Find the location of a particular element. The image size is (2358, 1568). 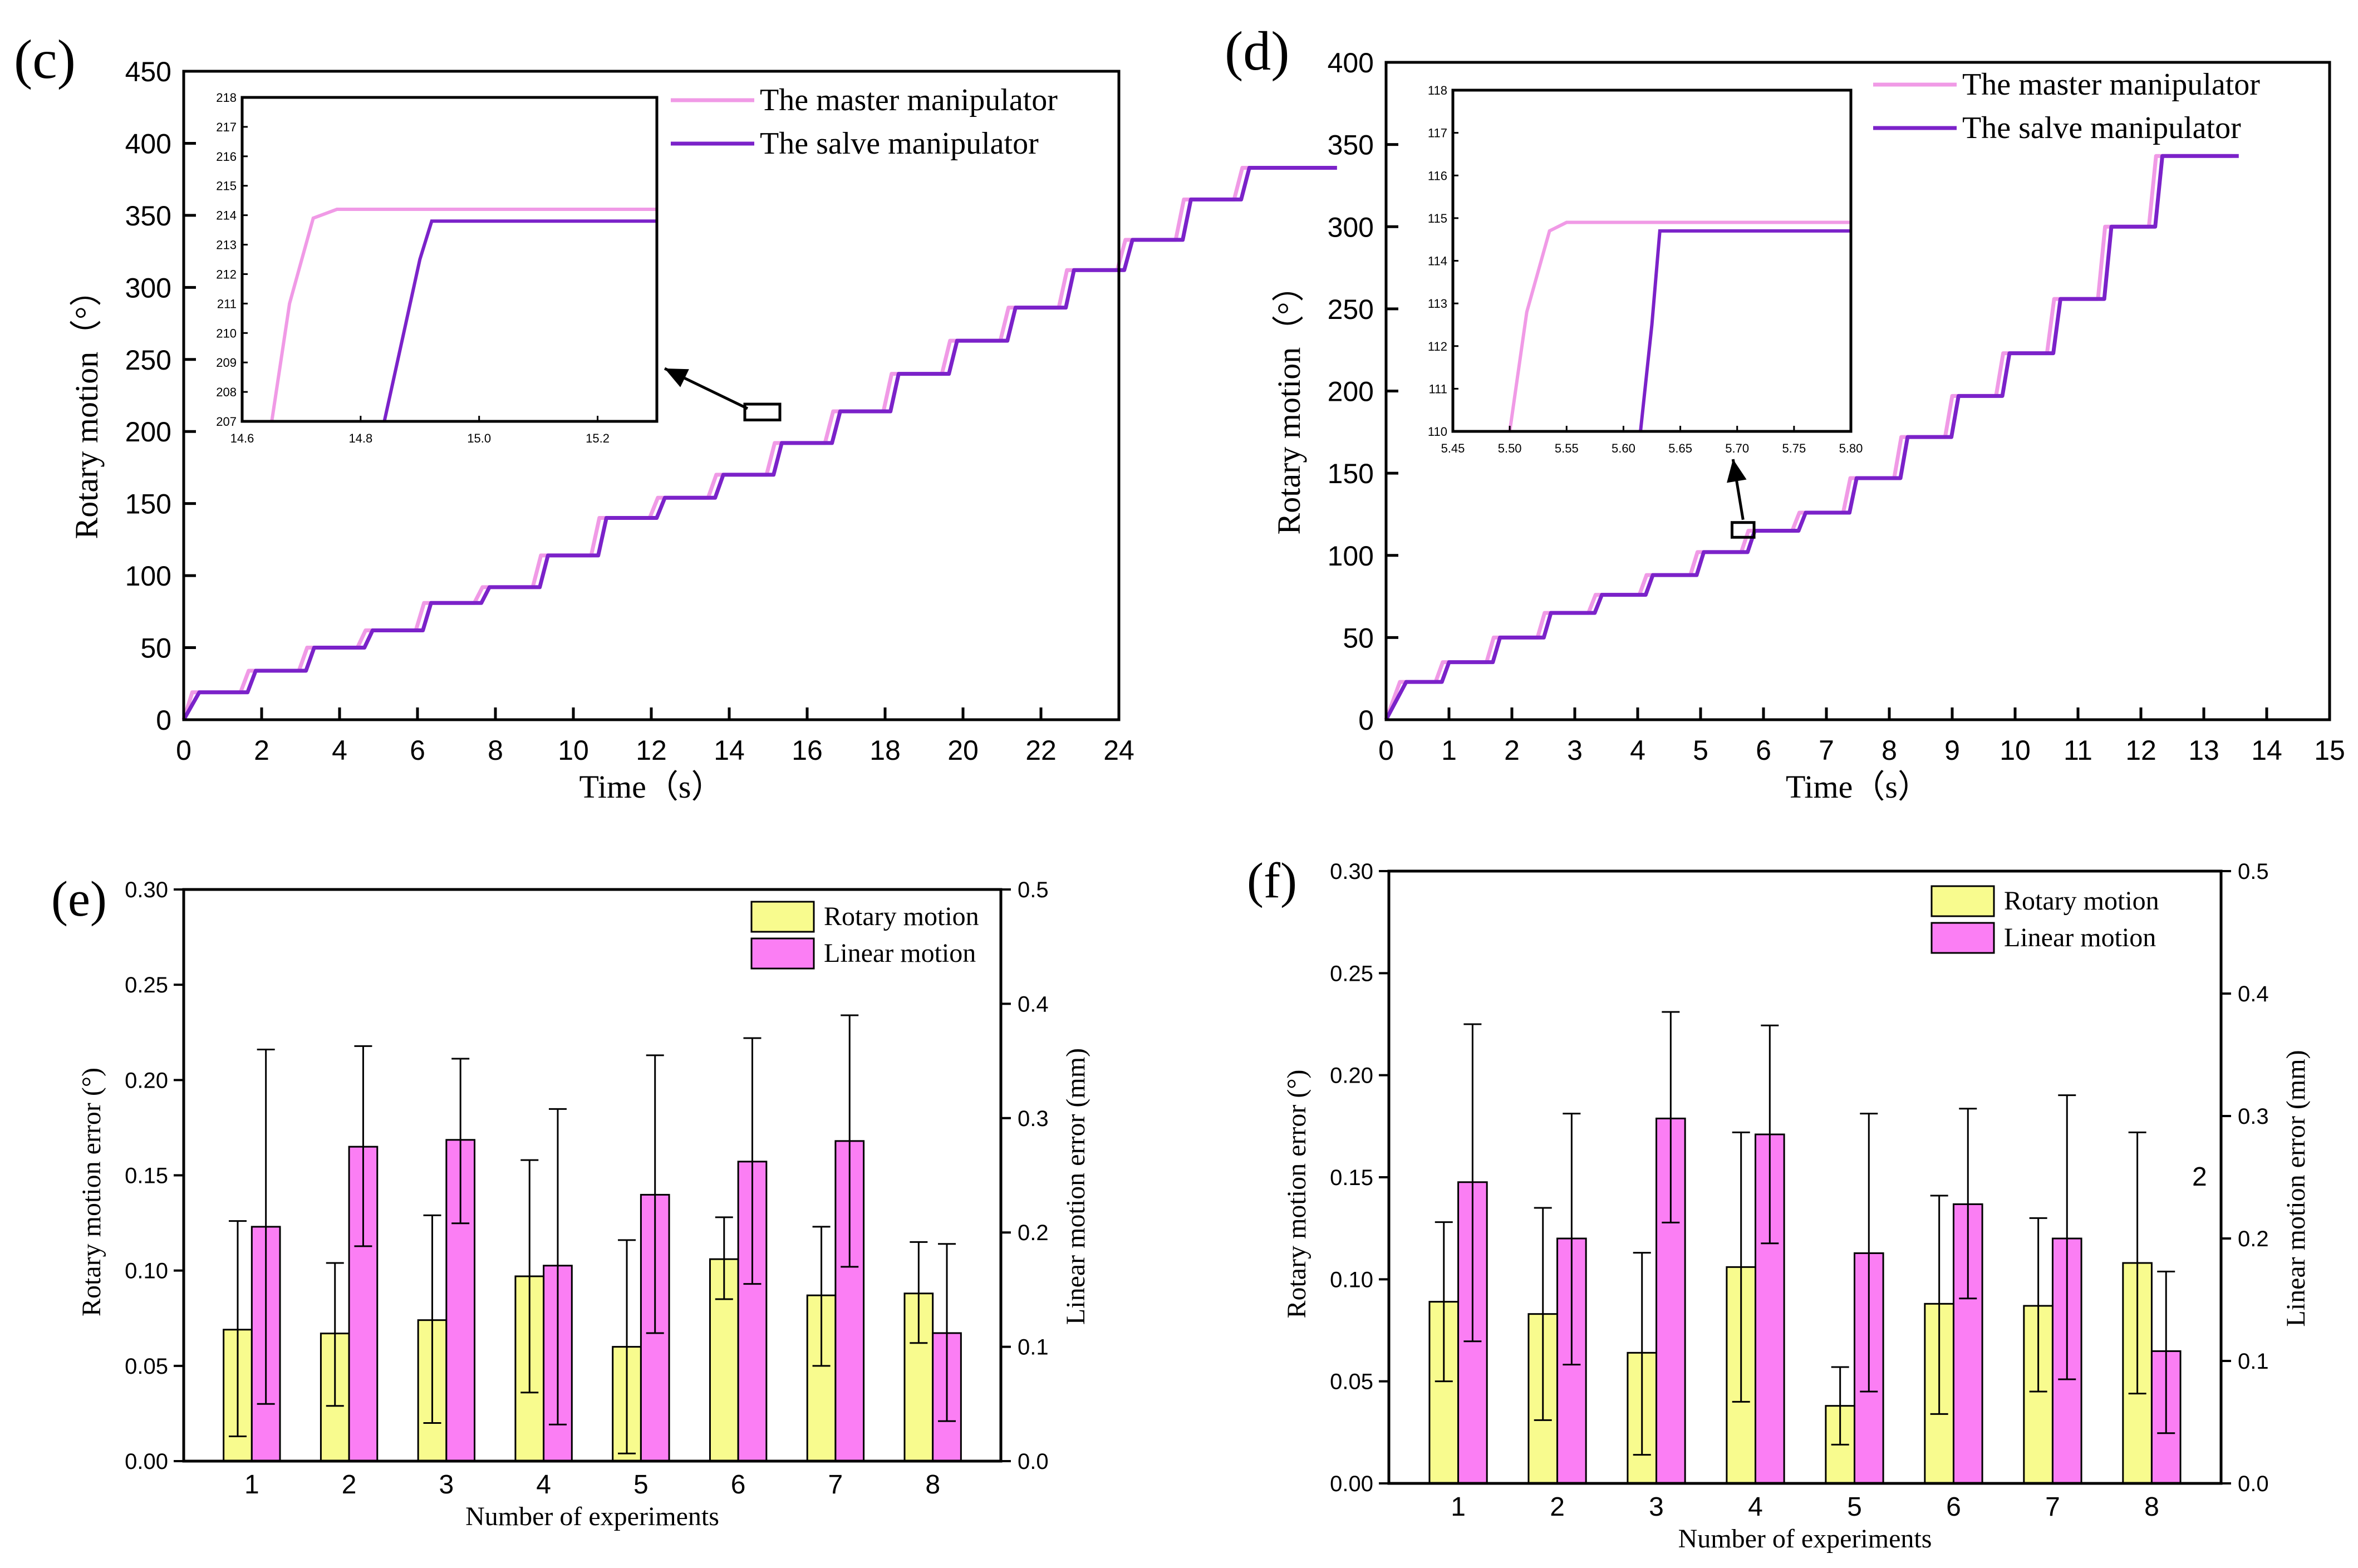

x-tick-label: 22 is located at coordinates (1041, 750).